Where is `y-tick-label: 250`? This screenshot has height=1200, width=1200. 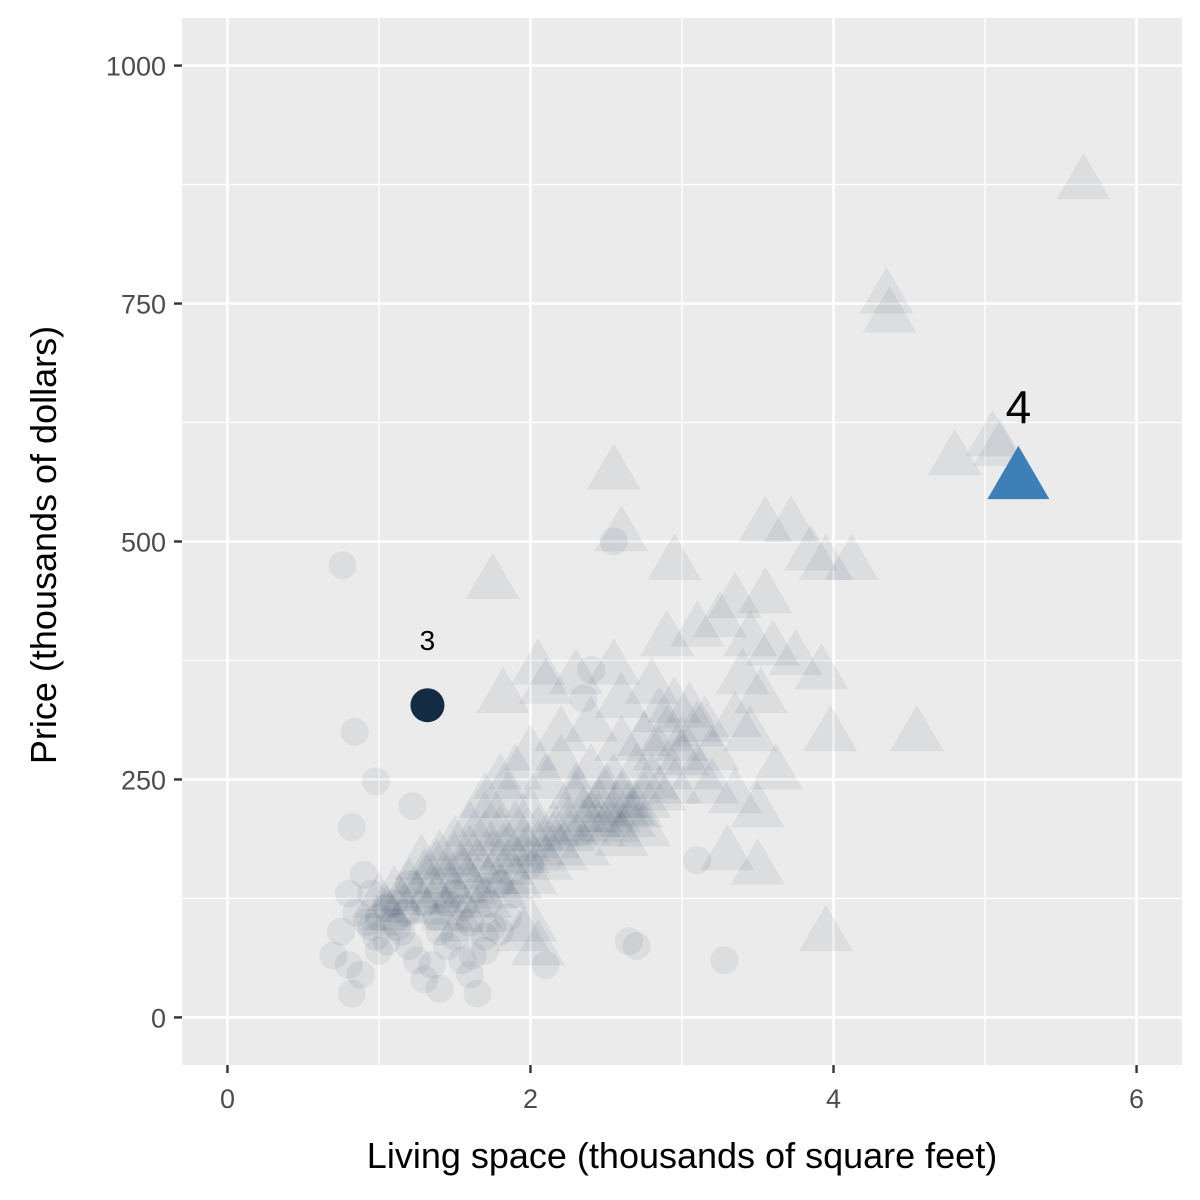 y-tick-label: 250 is located at coordinates (143, 780).